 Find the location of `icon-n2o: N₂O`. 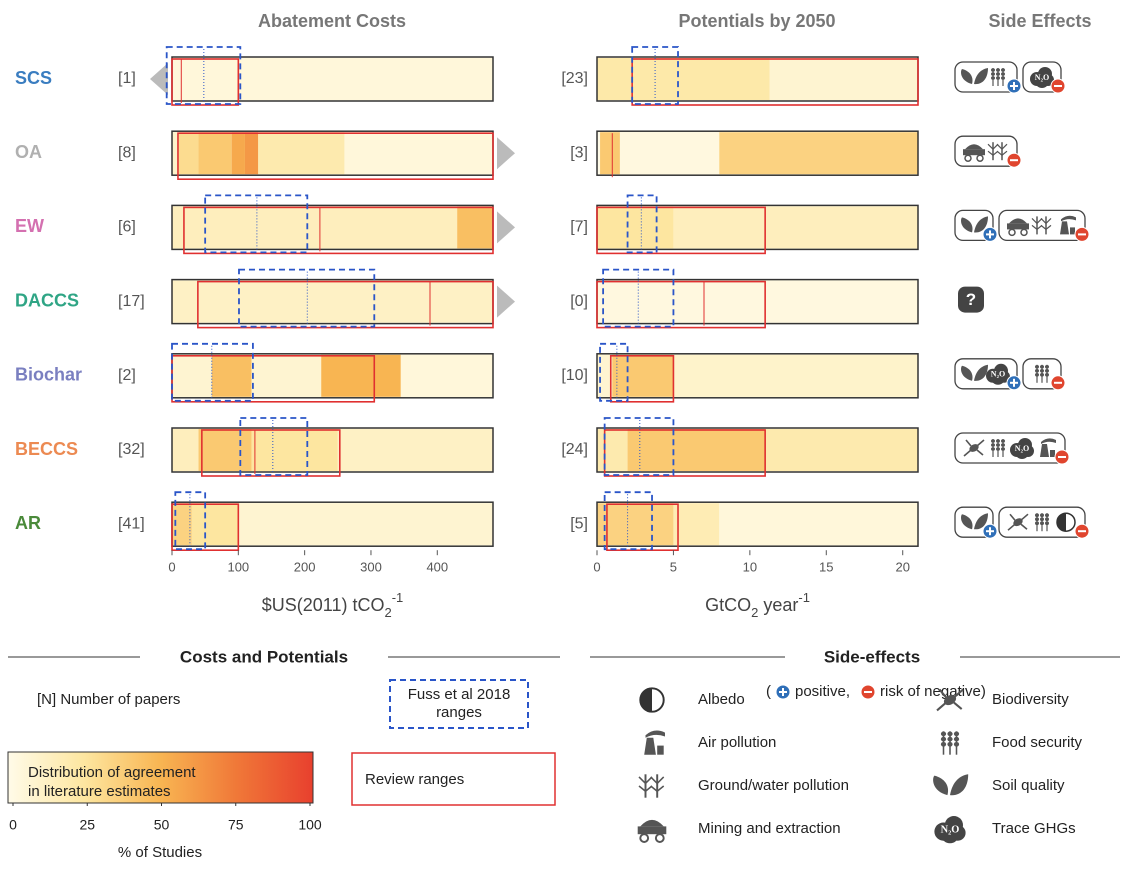

icon-n2o: N₂O is located at coordinates (1042, 77).